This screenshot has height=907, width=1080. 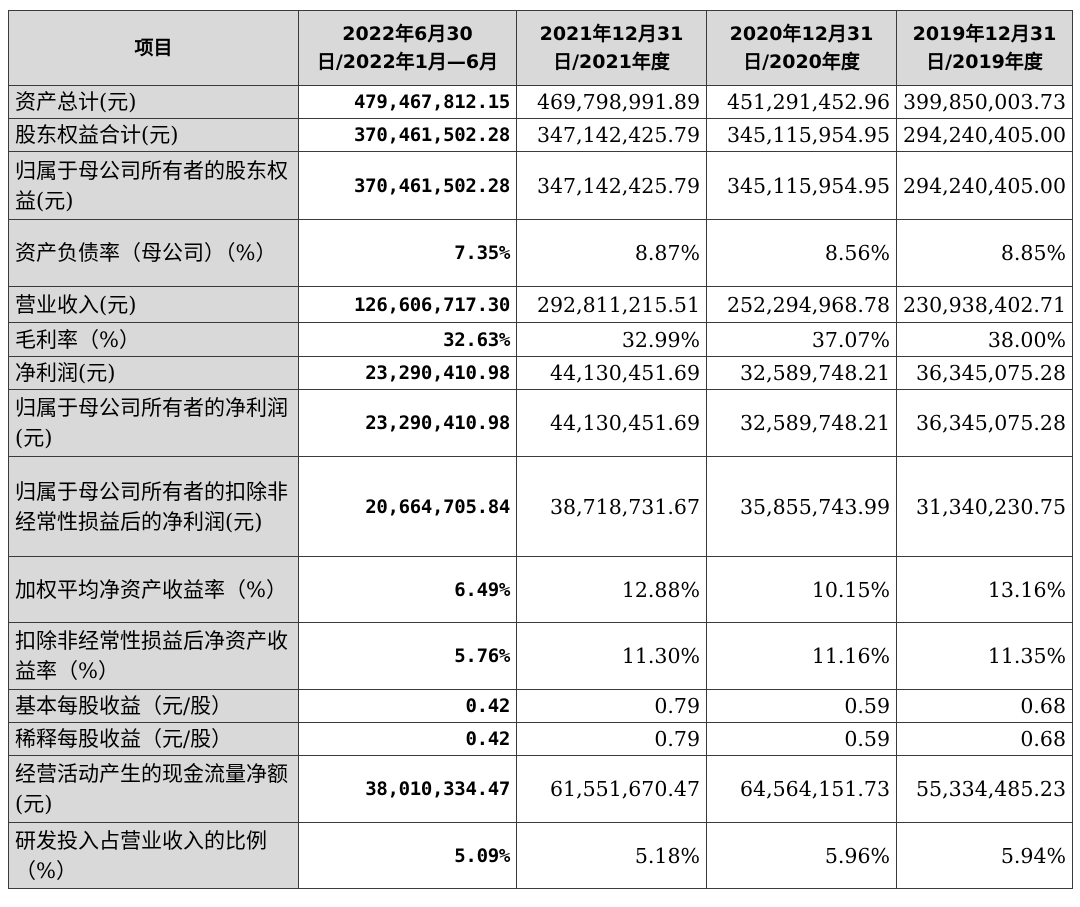 What do you see at coordinates (153, 373) in the screenshot?
I see `row-label: 净利润(元)` at bounding box center [153, 373].